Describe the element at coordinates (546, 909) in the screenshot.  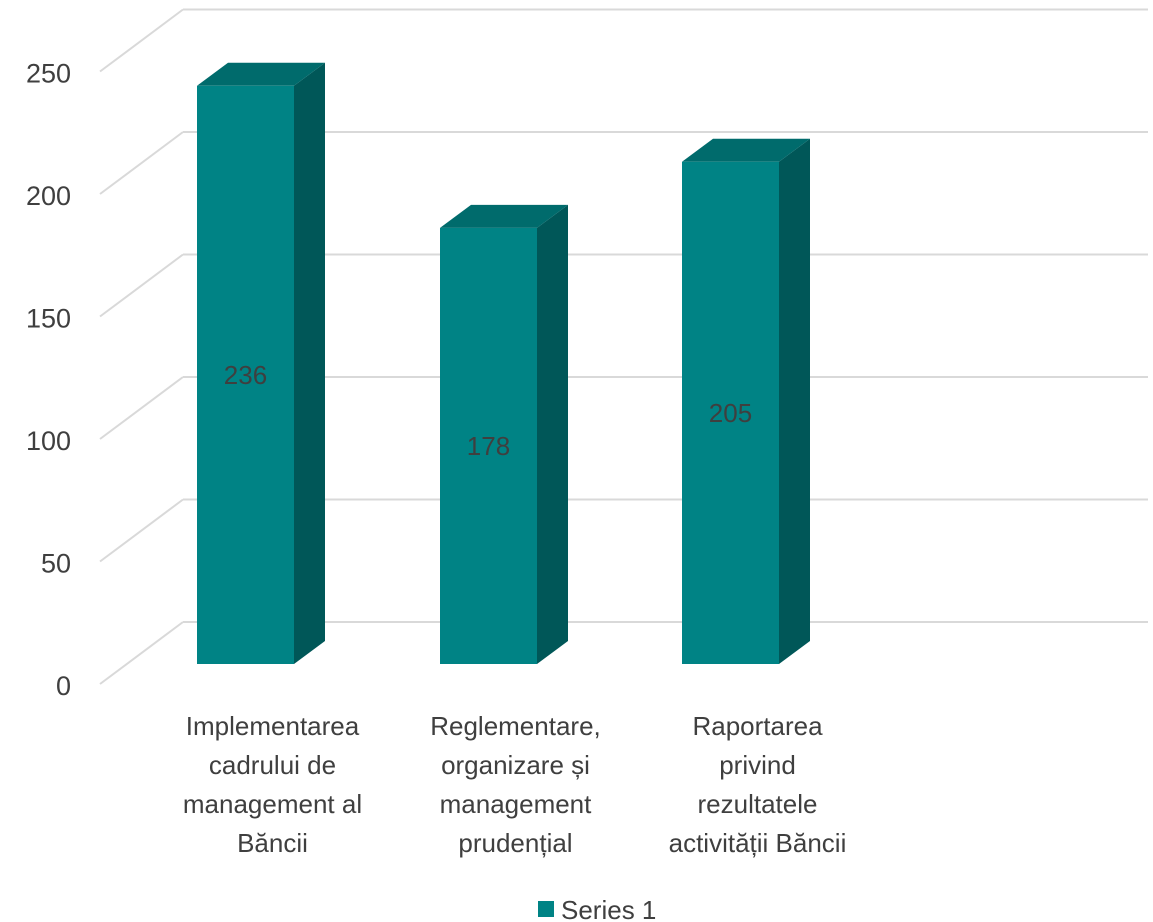
I see `legend-swatch` at that location.